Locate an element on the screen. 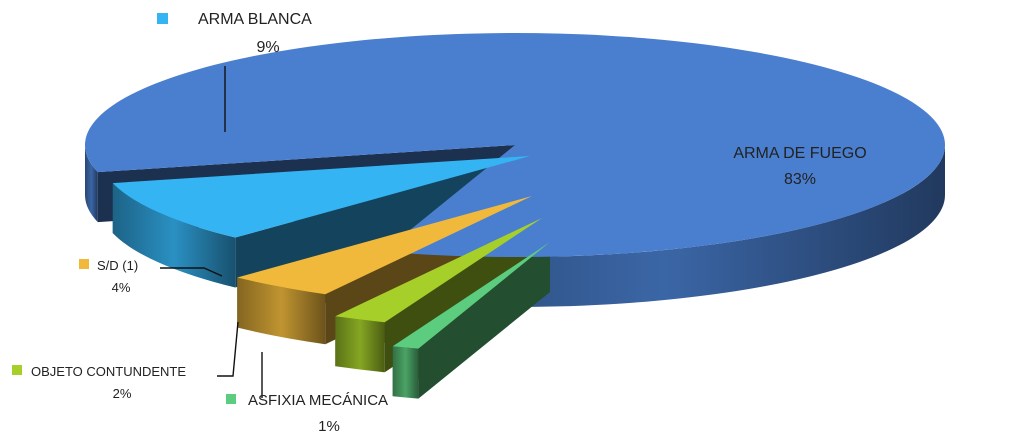  slice-wall-arma-de-fuego is located at coordinates (91, 184).